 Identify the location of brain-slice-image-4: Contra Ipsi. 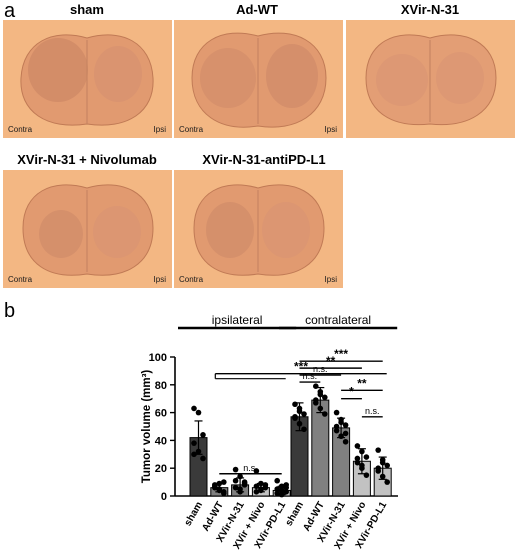
(87, 229).